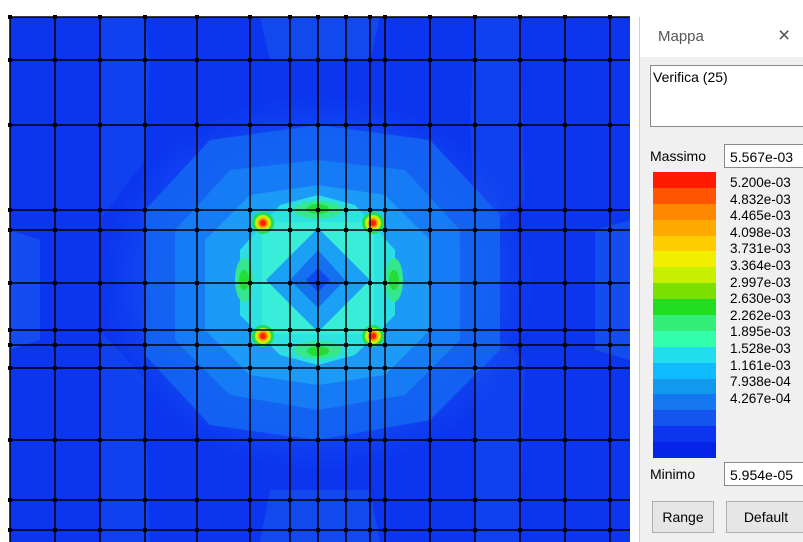 This screenshot has height=542, width=803. Describe the element at coordinates (760, 249) in the screenshot. I see `level-label: 3.731e-03` at that location.